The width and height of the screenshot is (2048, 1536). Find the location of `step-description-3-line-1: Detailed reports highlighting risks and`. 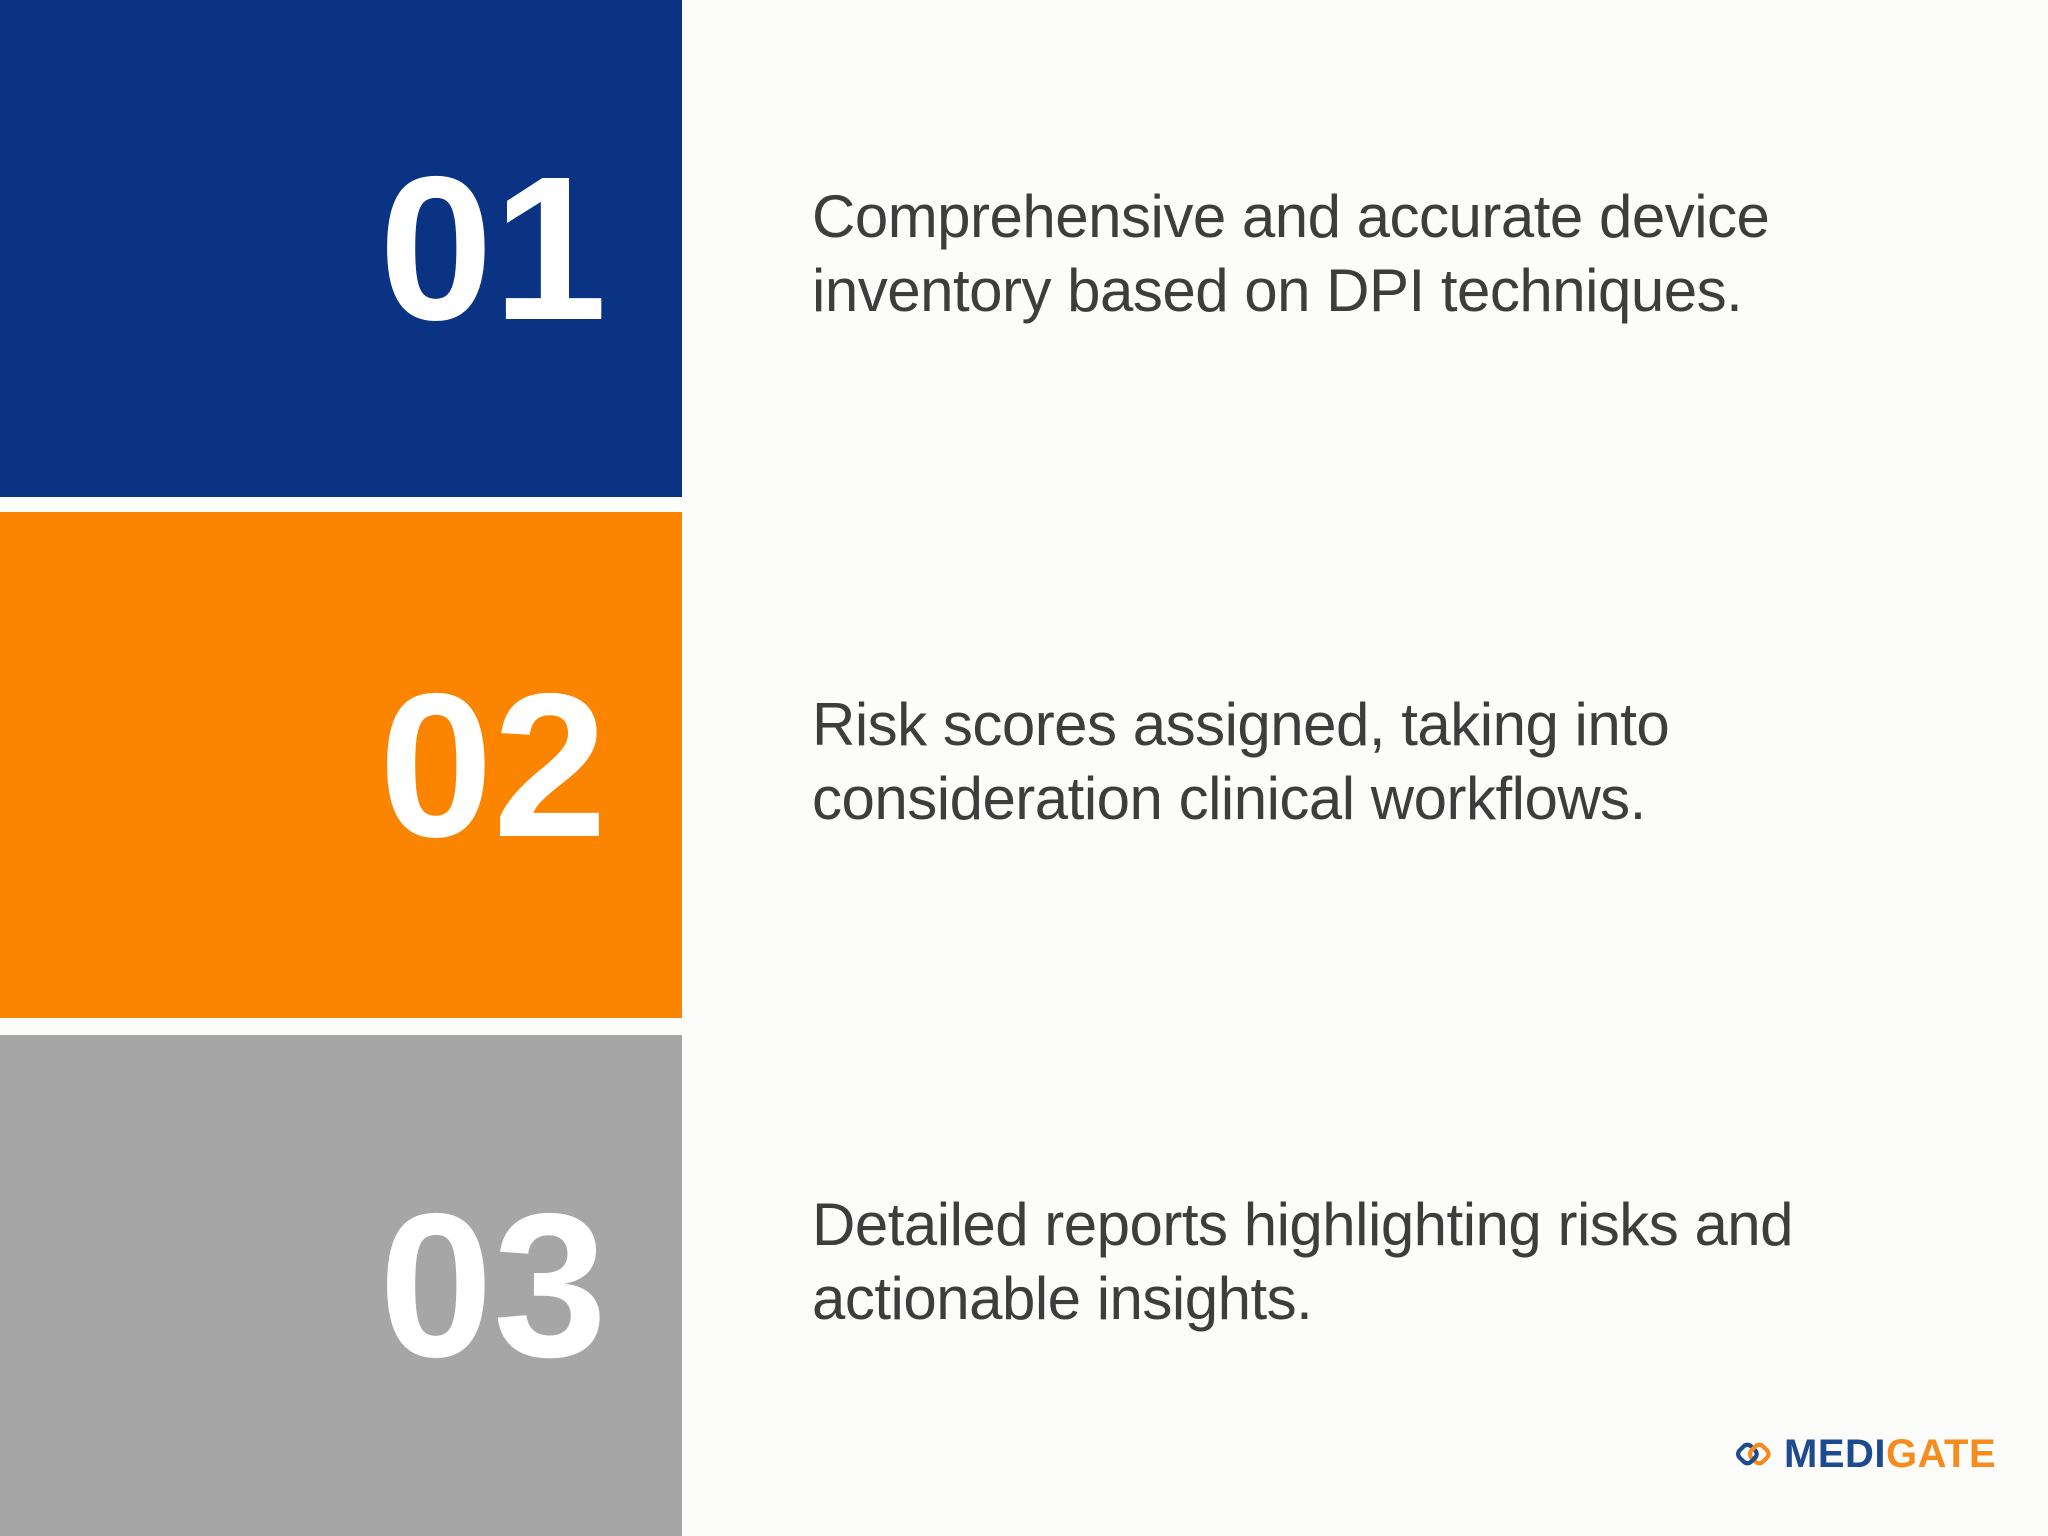

step-description-3-line-1: Detailed reports highlighting risks and is located at coordinates (1303, 1224).